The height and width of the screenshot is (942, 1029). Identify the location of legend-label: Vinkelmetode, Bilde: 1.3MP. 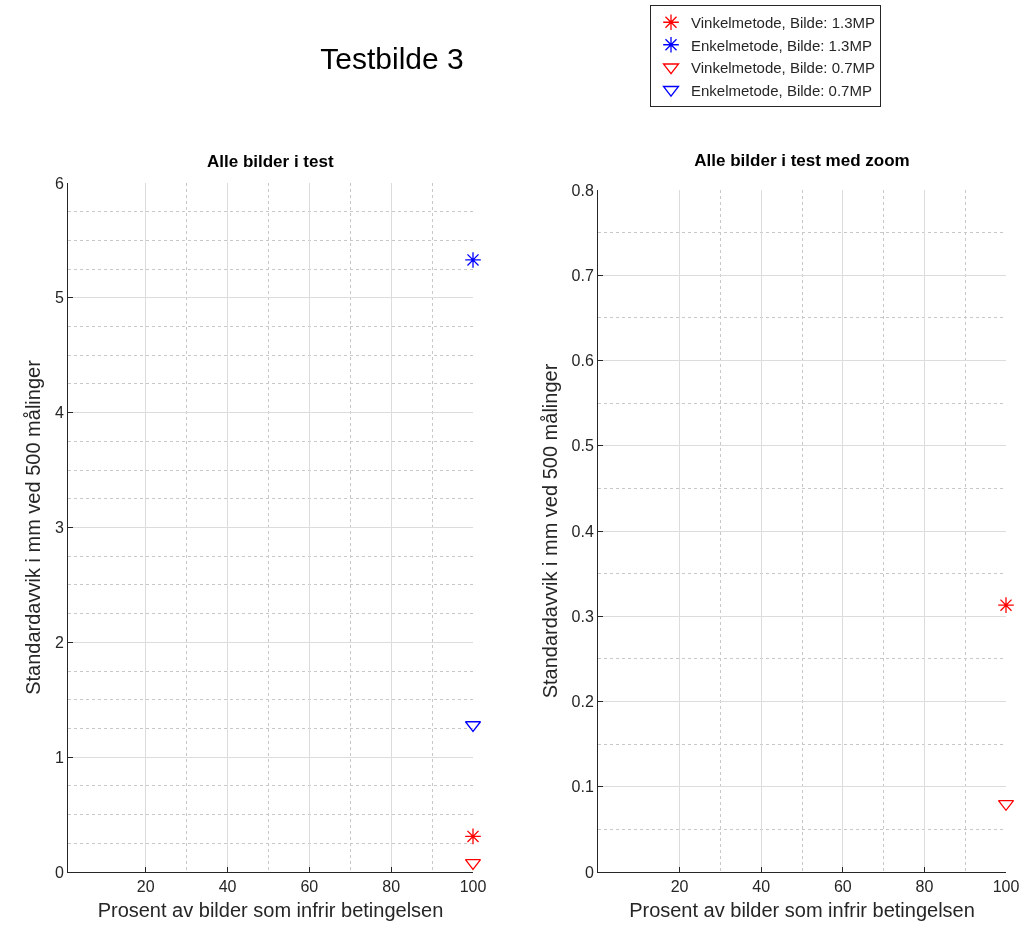
(783, 23).